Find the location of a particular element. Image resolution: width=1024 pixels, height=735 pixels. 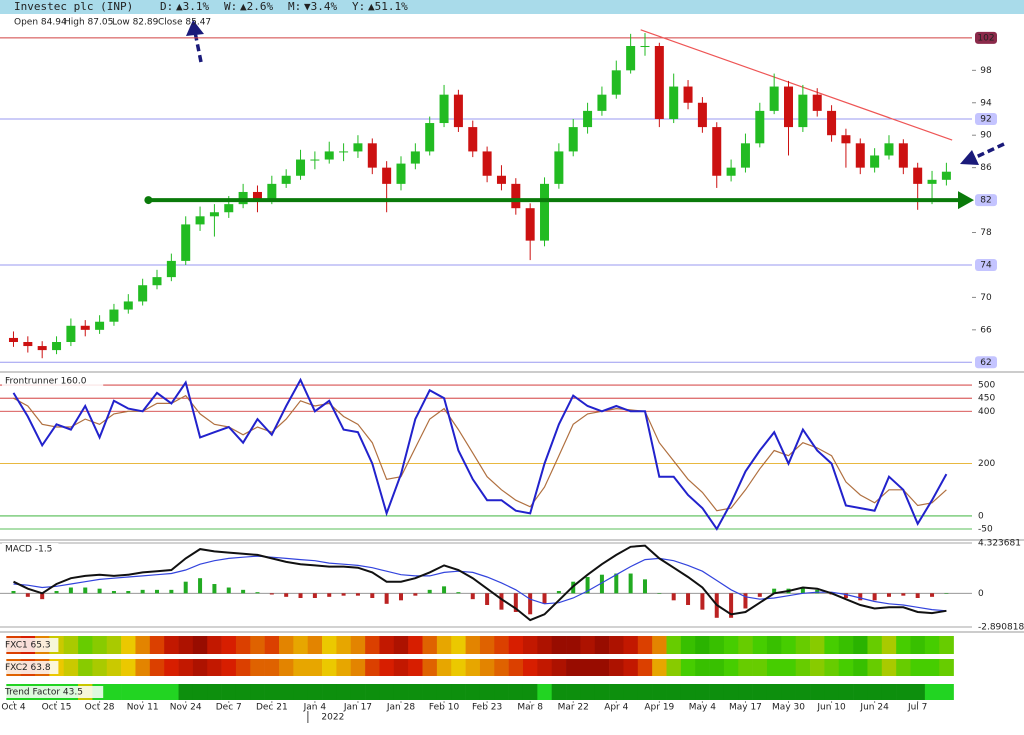

y-tick-label: 102 is located at coordinates (985, 38).